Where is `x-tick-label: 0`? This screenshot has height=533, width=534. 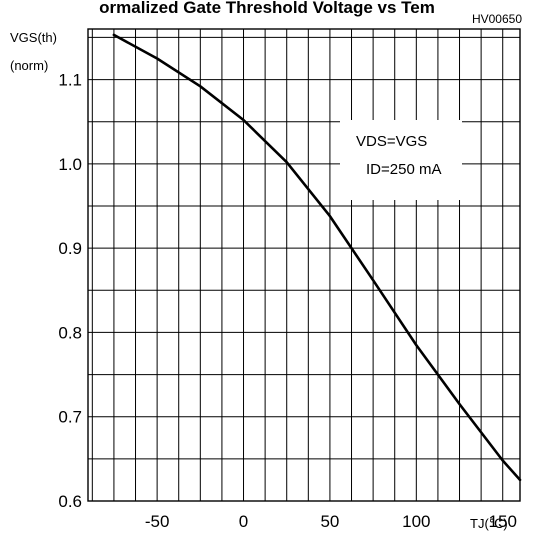 x-tick-label: 0 is located at coordinates (243, 521).